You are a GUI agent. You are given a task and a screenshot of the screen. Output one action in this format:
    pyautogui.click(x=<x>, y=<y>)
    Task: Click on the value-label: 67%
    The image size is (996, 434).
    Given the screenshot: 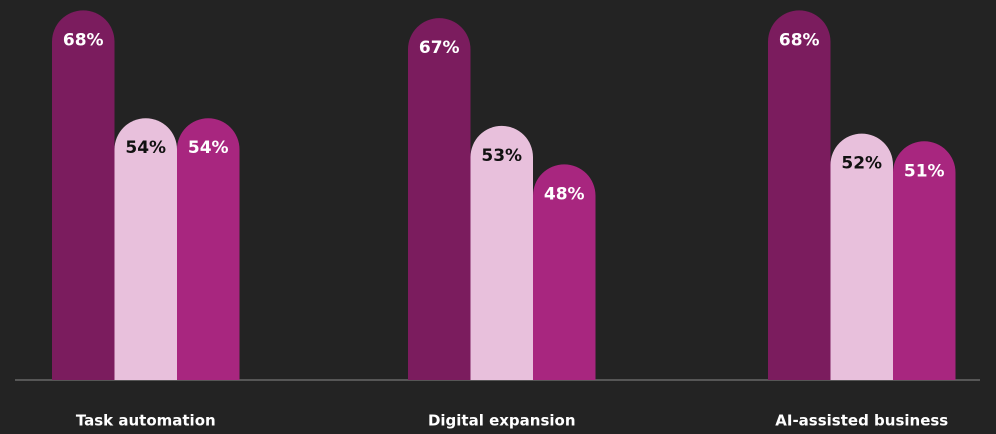 What is the action you would take?
    pyautogui.click(x=439, y=48)
    